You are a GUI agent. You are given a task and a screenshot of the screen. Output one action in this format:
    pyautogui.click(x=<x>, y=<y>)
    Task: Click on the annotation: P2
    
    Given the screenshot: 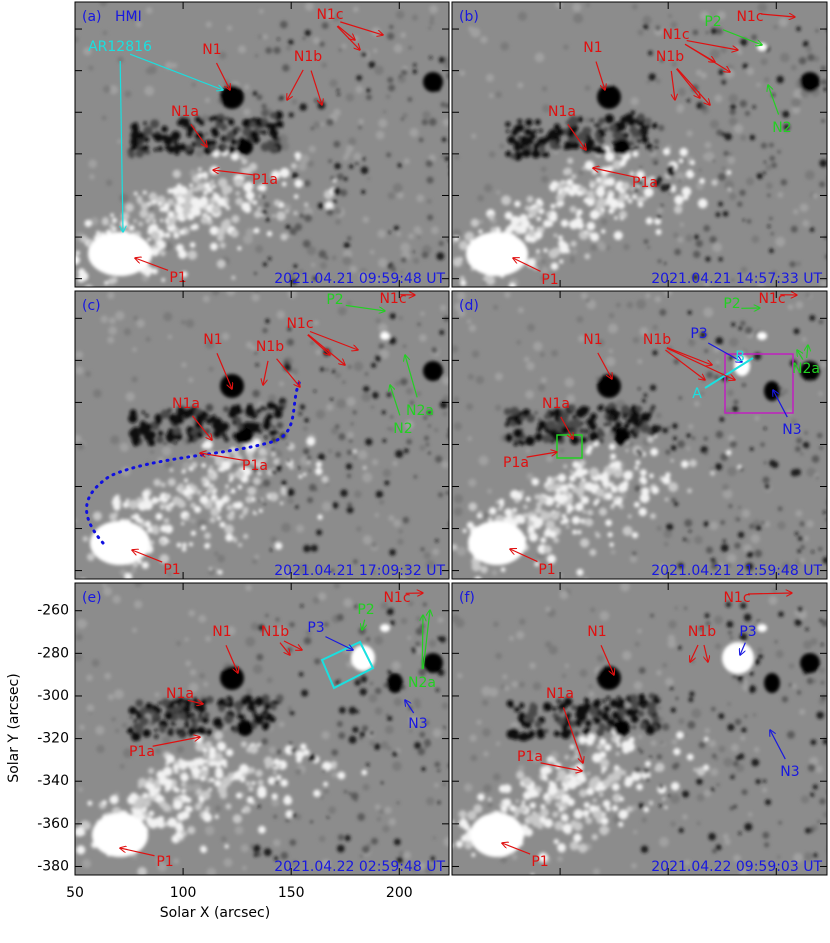 What is the action you would take?
    pyautogui.click(x=712, y=22)
    